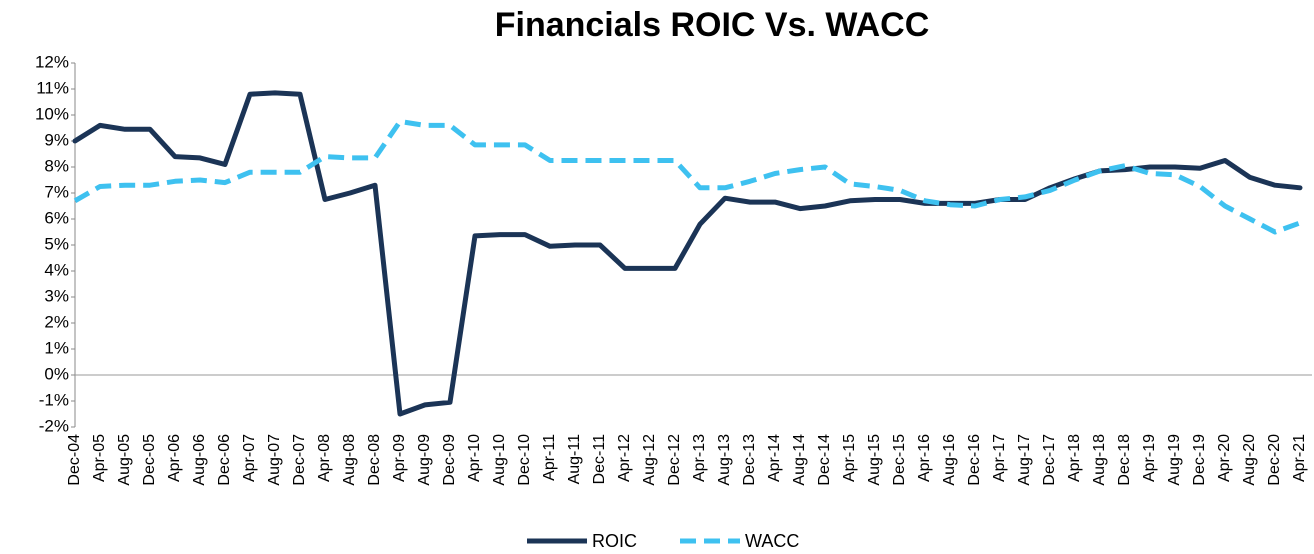 This screenshot has height=554, width=1314. Describe the element at coordinates (649, 460) in the screenshot. I see `x-tick-label: Aug-12` at that location.